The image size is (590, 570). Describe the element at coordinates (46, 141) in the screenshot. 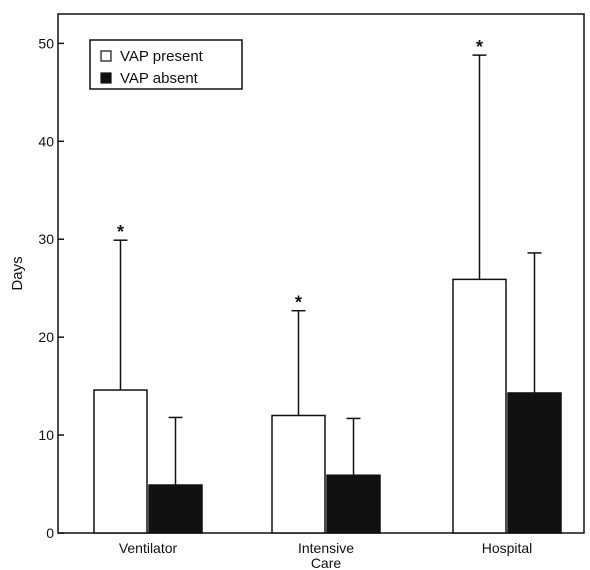

I see `y-tick-label: 40` at that location.